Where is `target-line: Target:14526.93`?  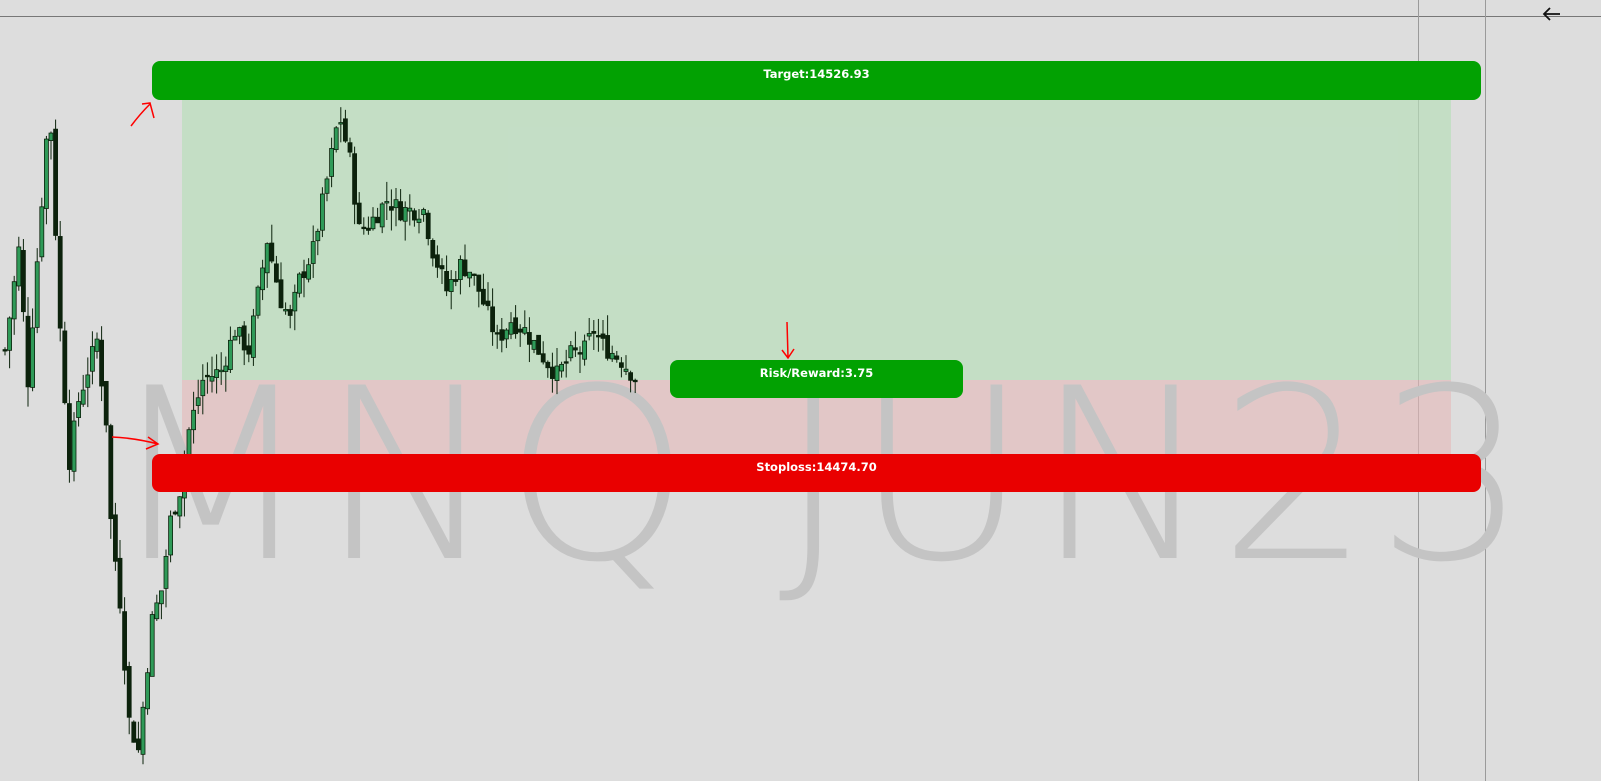
target-line: Target:14526.93 is located at coordinates (816, 80).